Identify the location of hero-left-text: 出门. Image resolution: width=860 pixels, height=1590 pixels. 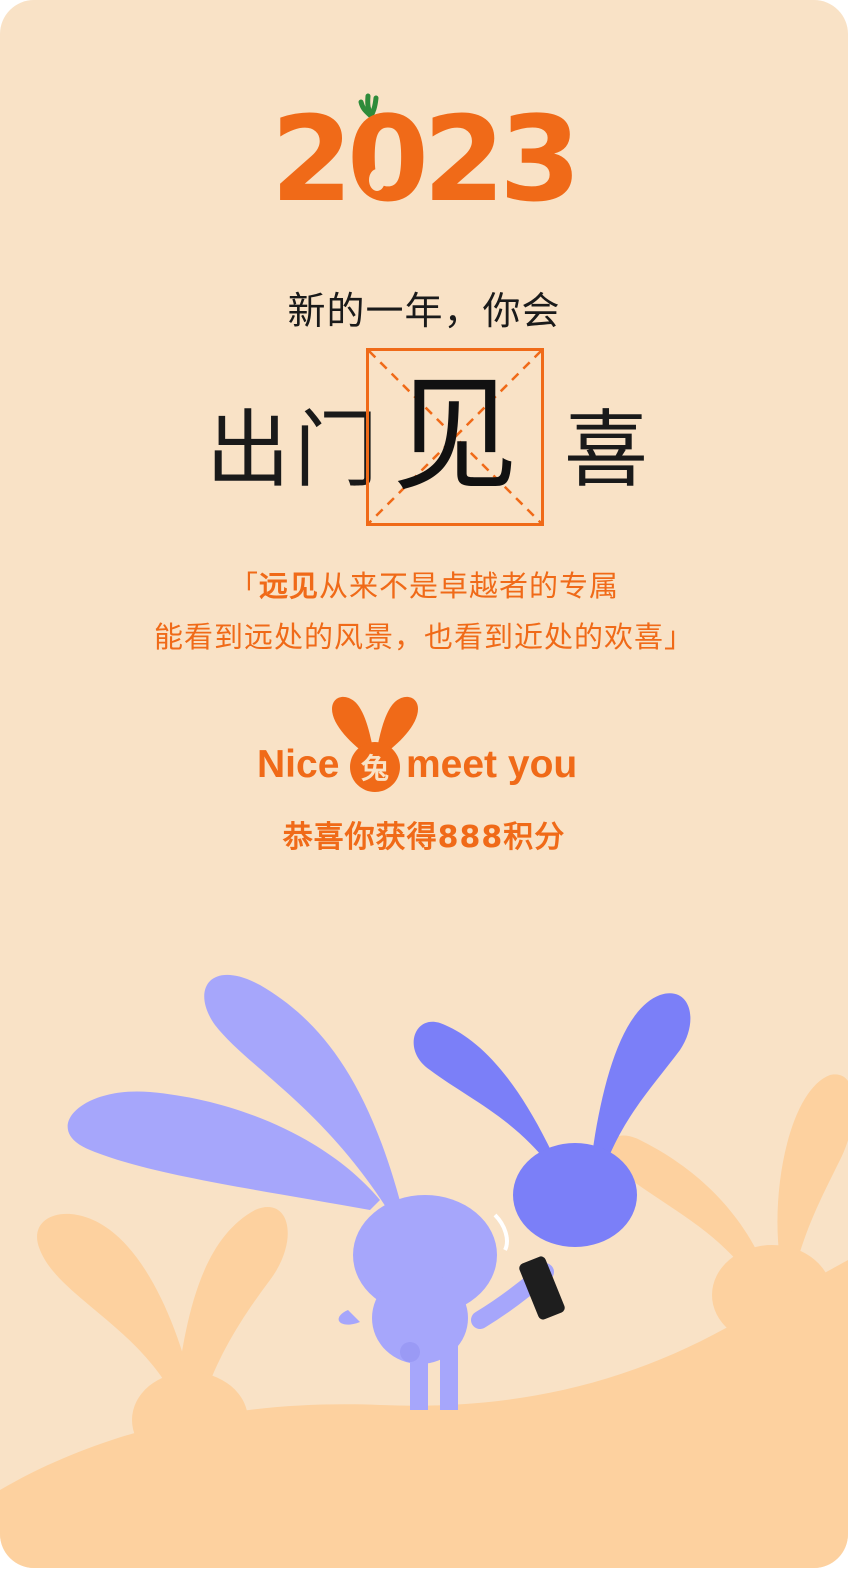
(294, 450).